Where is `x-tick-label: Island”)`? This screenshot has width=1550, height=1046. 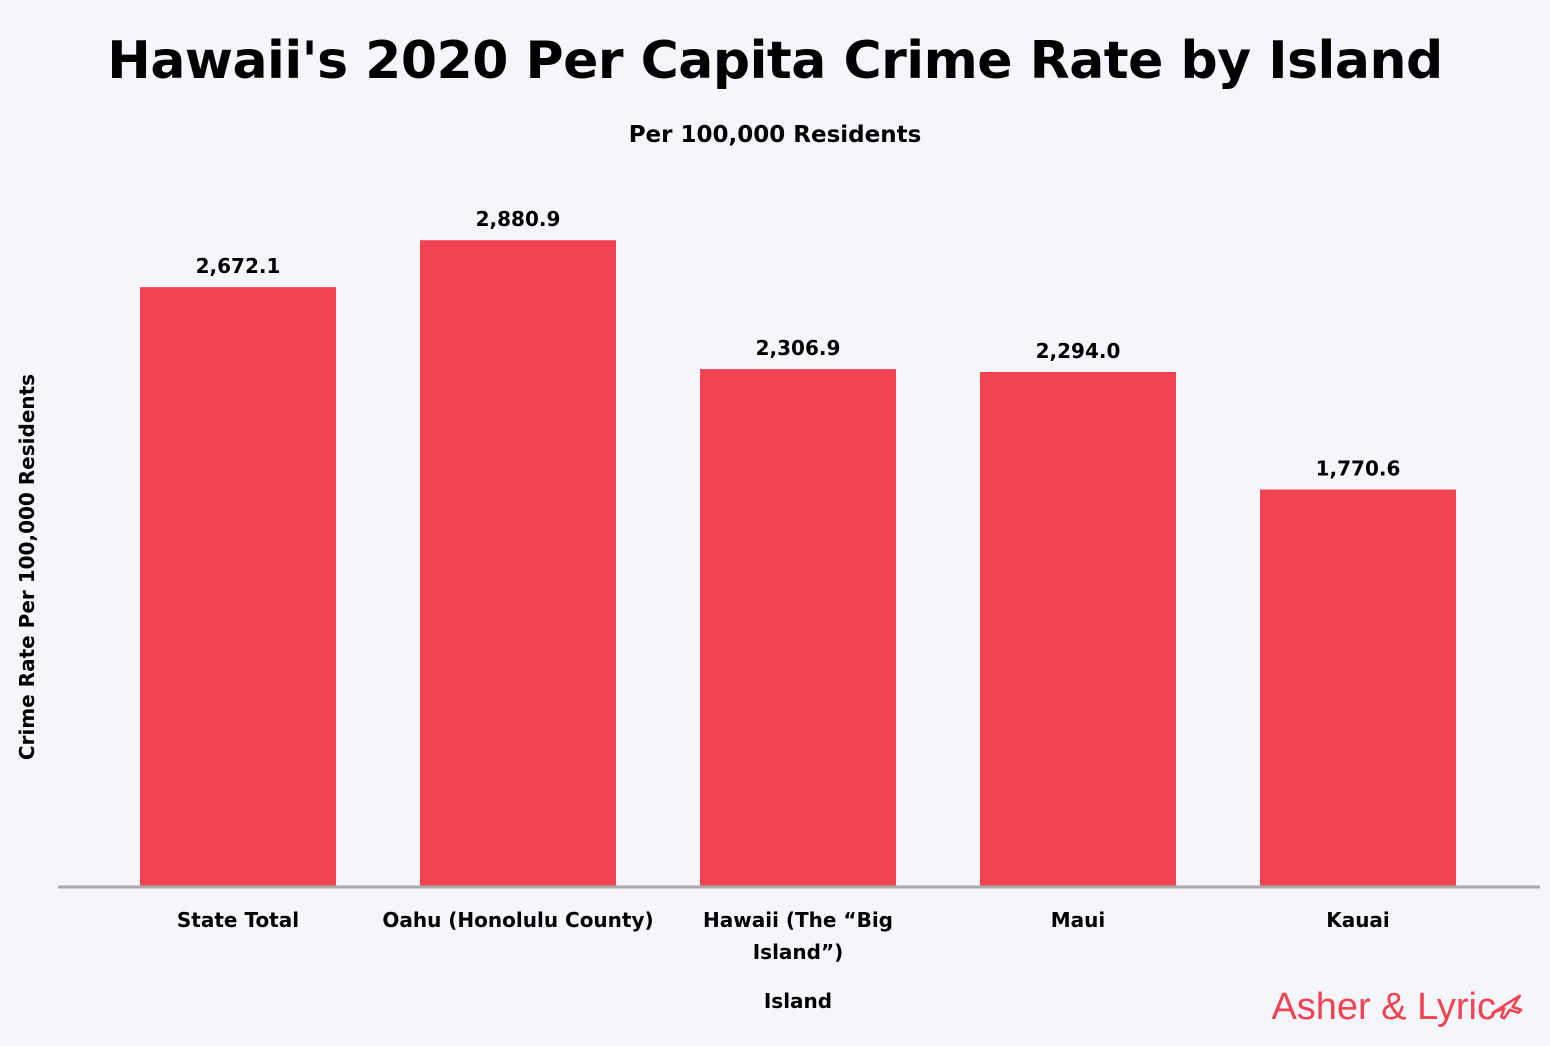 x-tick-label: Island”) is located at coordinates (798, 952).